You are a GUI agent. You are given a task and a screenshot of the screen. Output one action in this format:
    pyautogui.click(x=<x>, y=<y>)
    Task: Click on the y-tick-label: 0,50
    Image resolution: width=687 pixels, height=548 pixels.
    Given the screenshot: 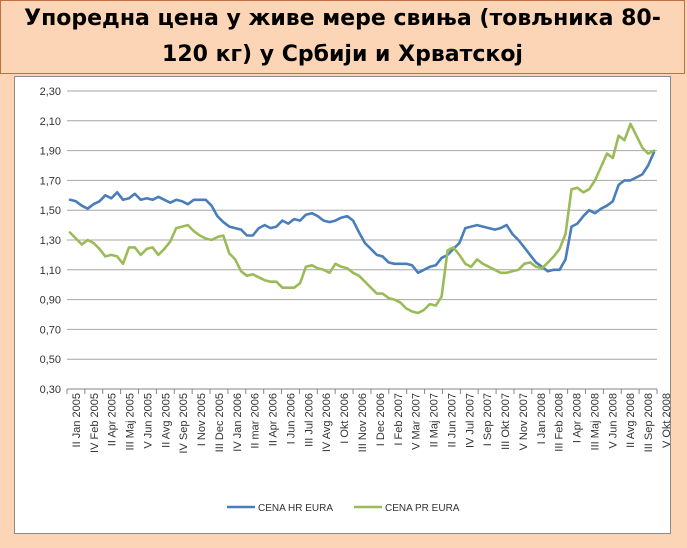 What is the action you would take?
    pyautogui.click(x=50, y=360)
    